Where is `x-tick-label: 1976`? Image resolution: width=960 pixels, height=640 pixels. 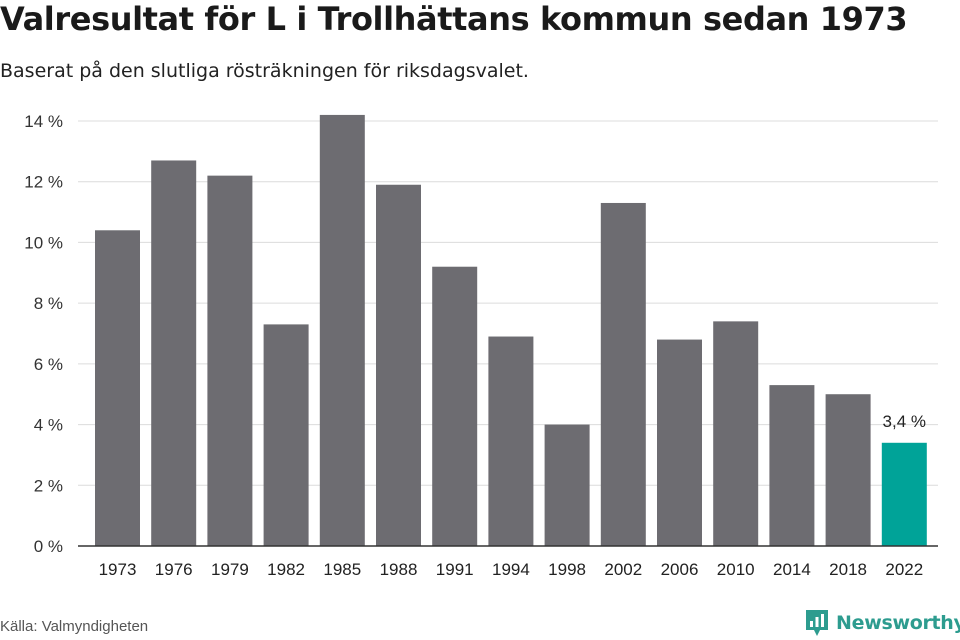
x-tick-label: 1976 is located at coordinates (174, 569).